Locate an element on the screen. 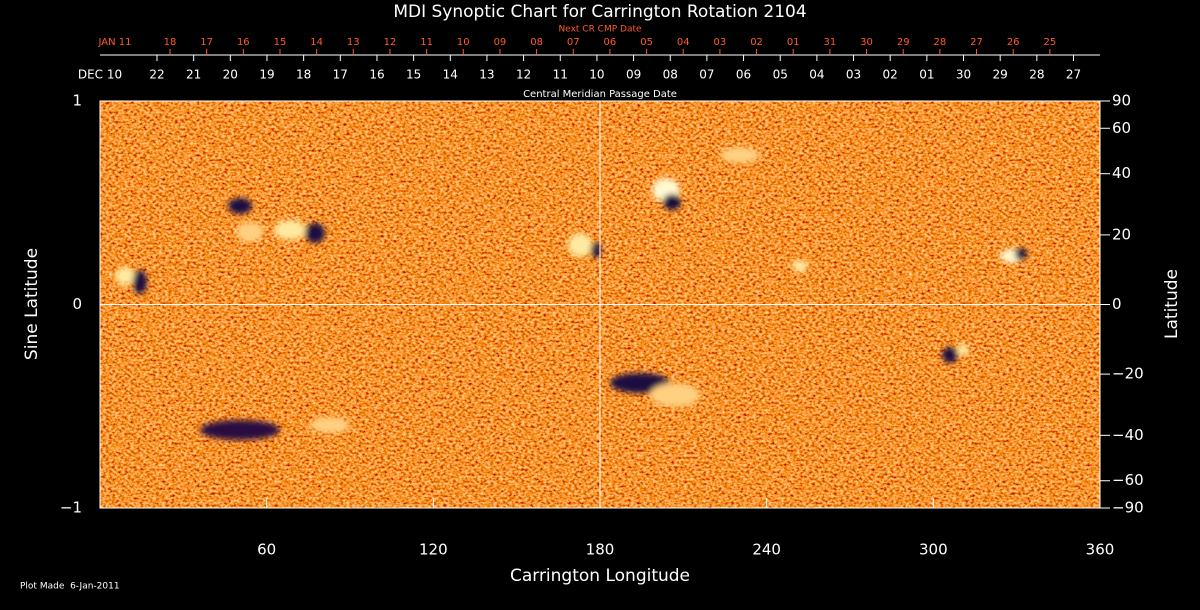 This screenshot has height=610, width=1200. x-tick-label: 360 is located at coordinates (1100, 550).